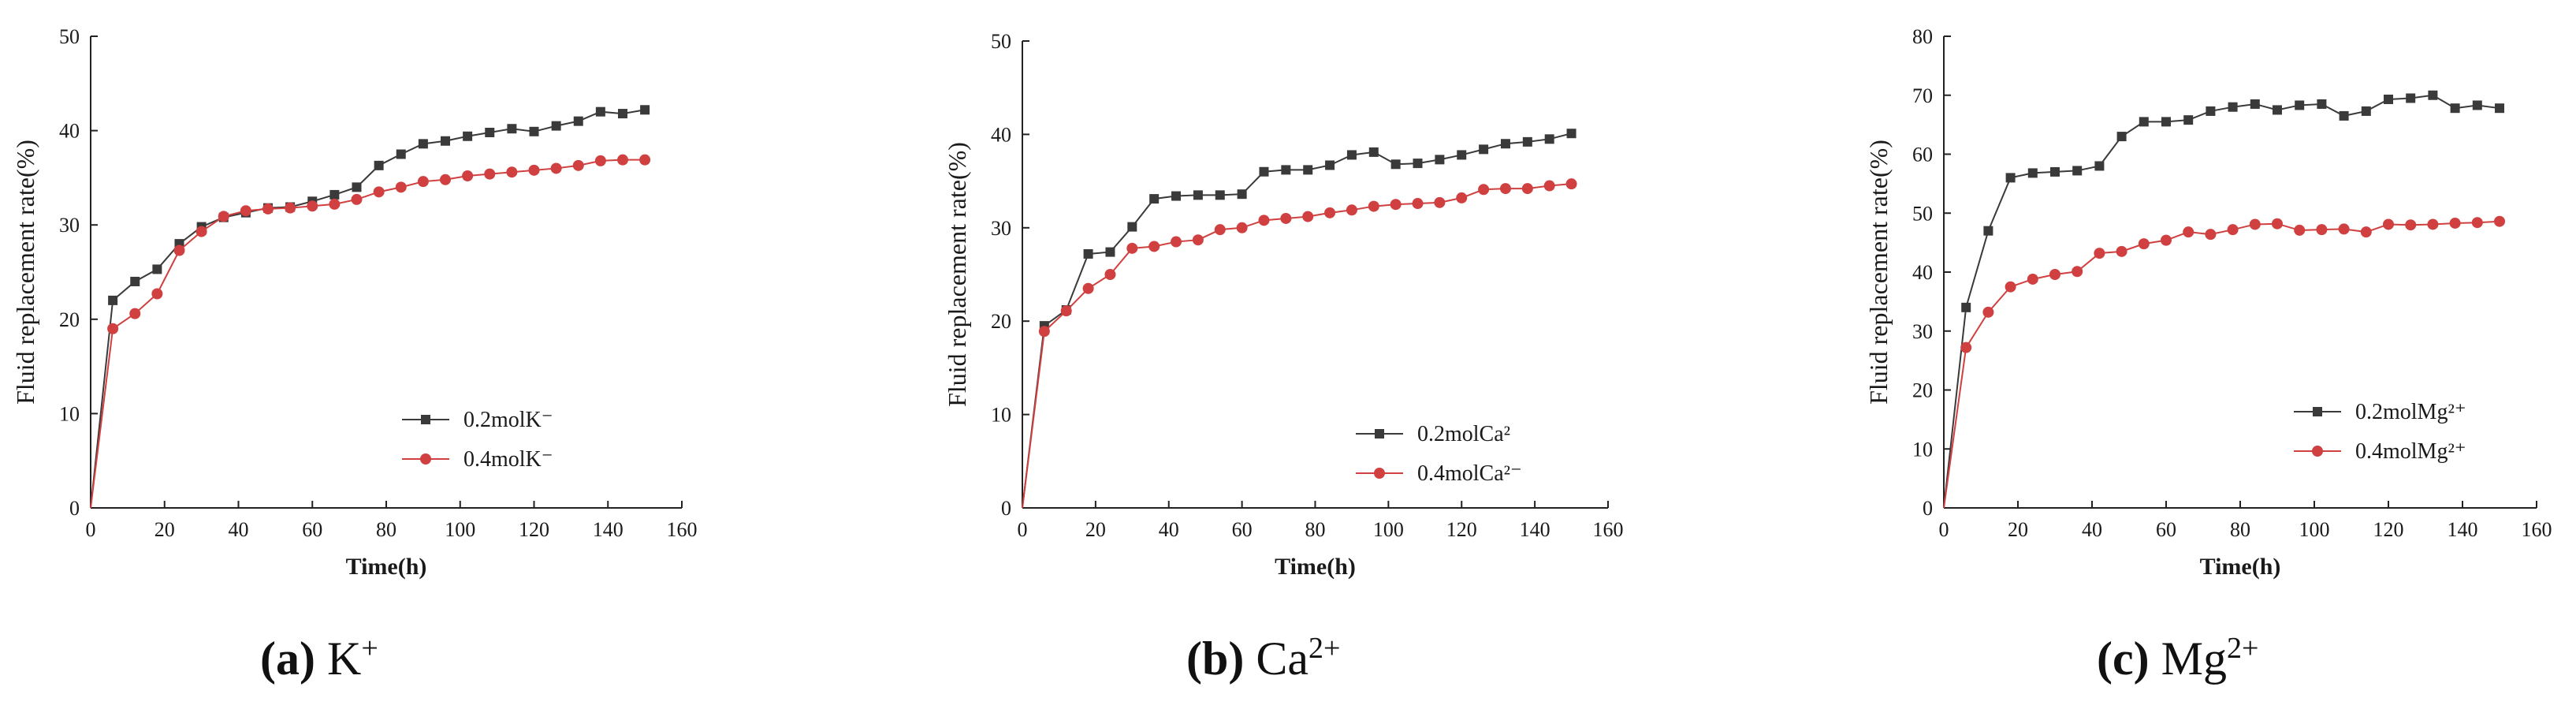 Image resolution: width=2576 pixels, height=724 pixels. I want to click on x-tick-label: 40, so click(1169, 529).